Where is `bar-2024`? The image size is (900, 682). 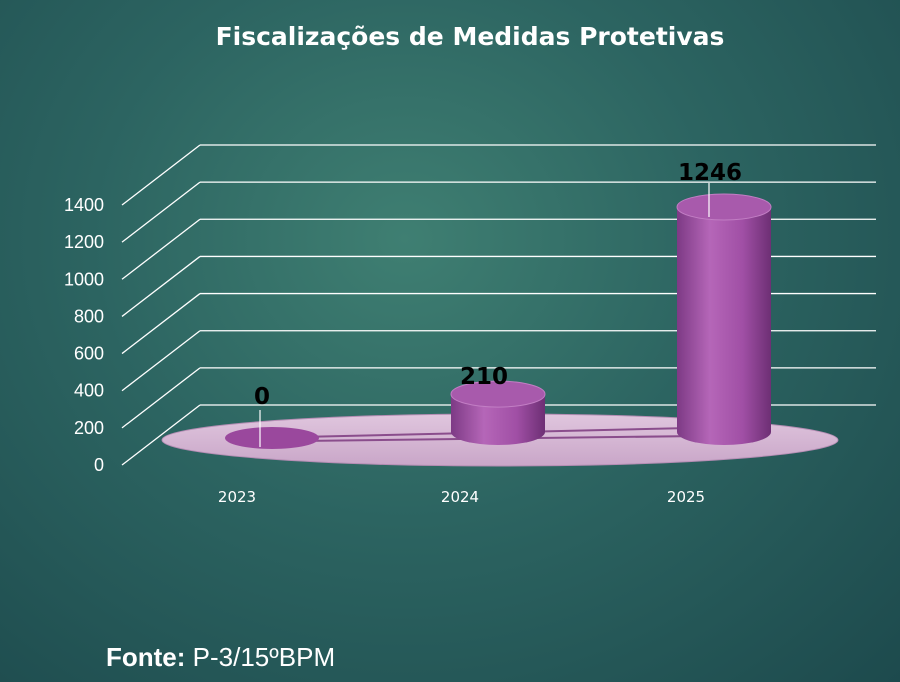
bar-2024 is located at coordinates (498, 412).